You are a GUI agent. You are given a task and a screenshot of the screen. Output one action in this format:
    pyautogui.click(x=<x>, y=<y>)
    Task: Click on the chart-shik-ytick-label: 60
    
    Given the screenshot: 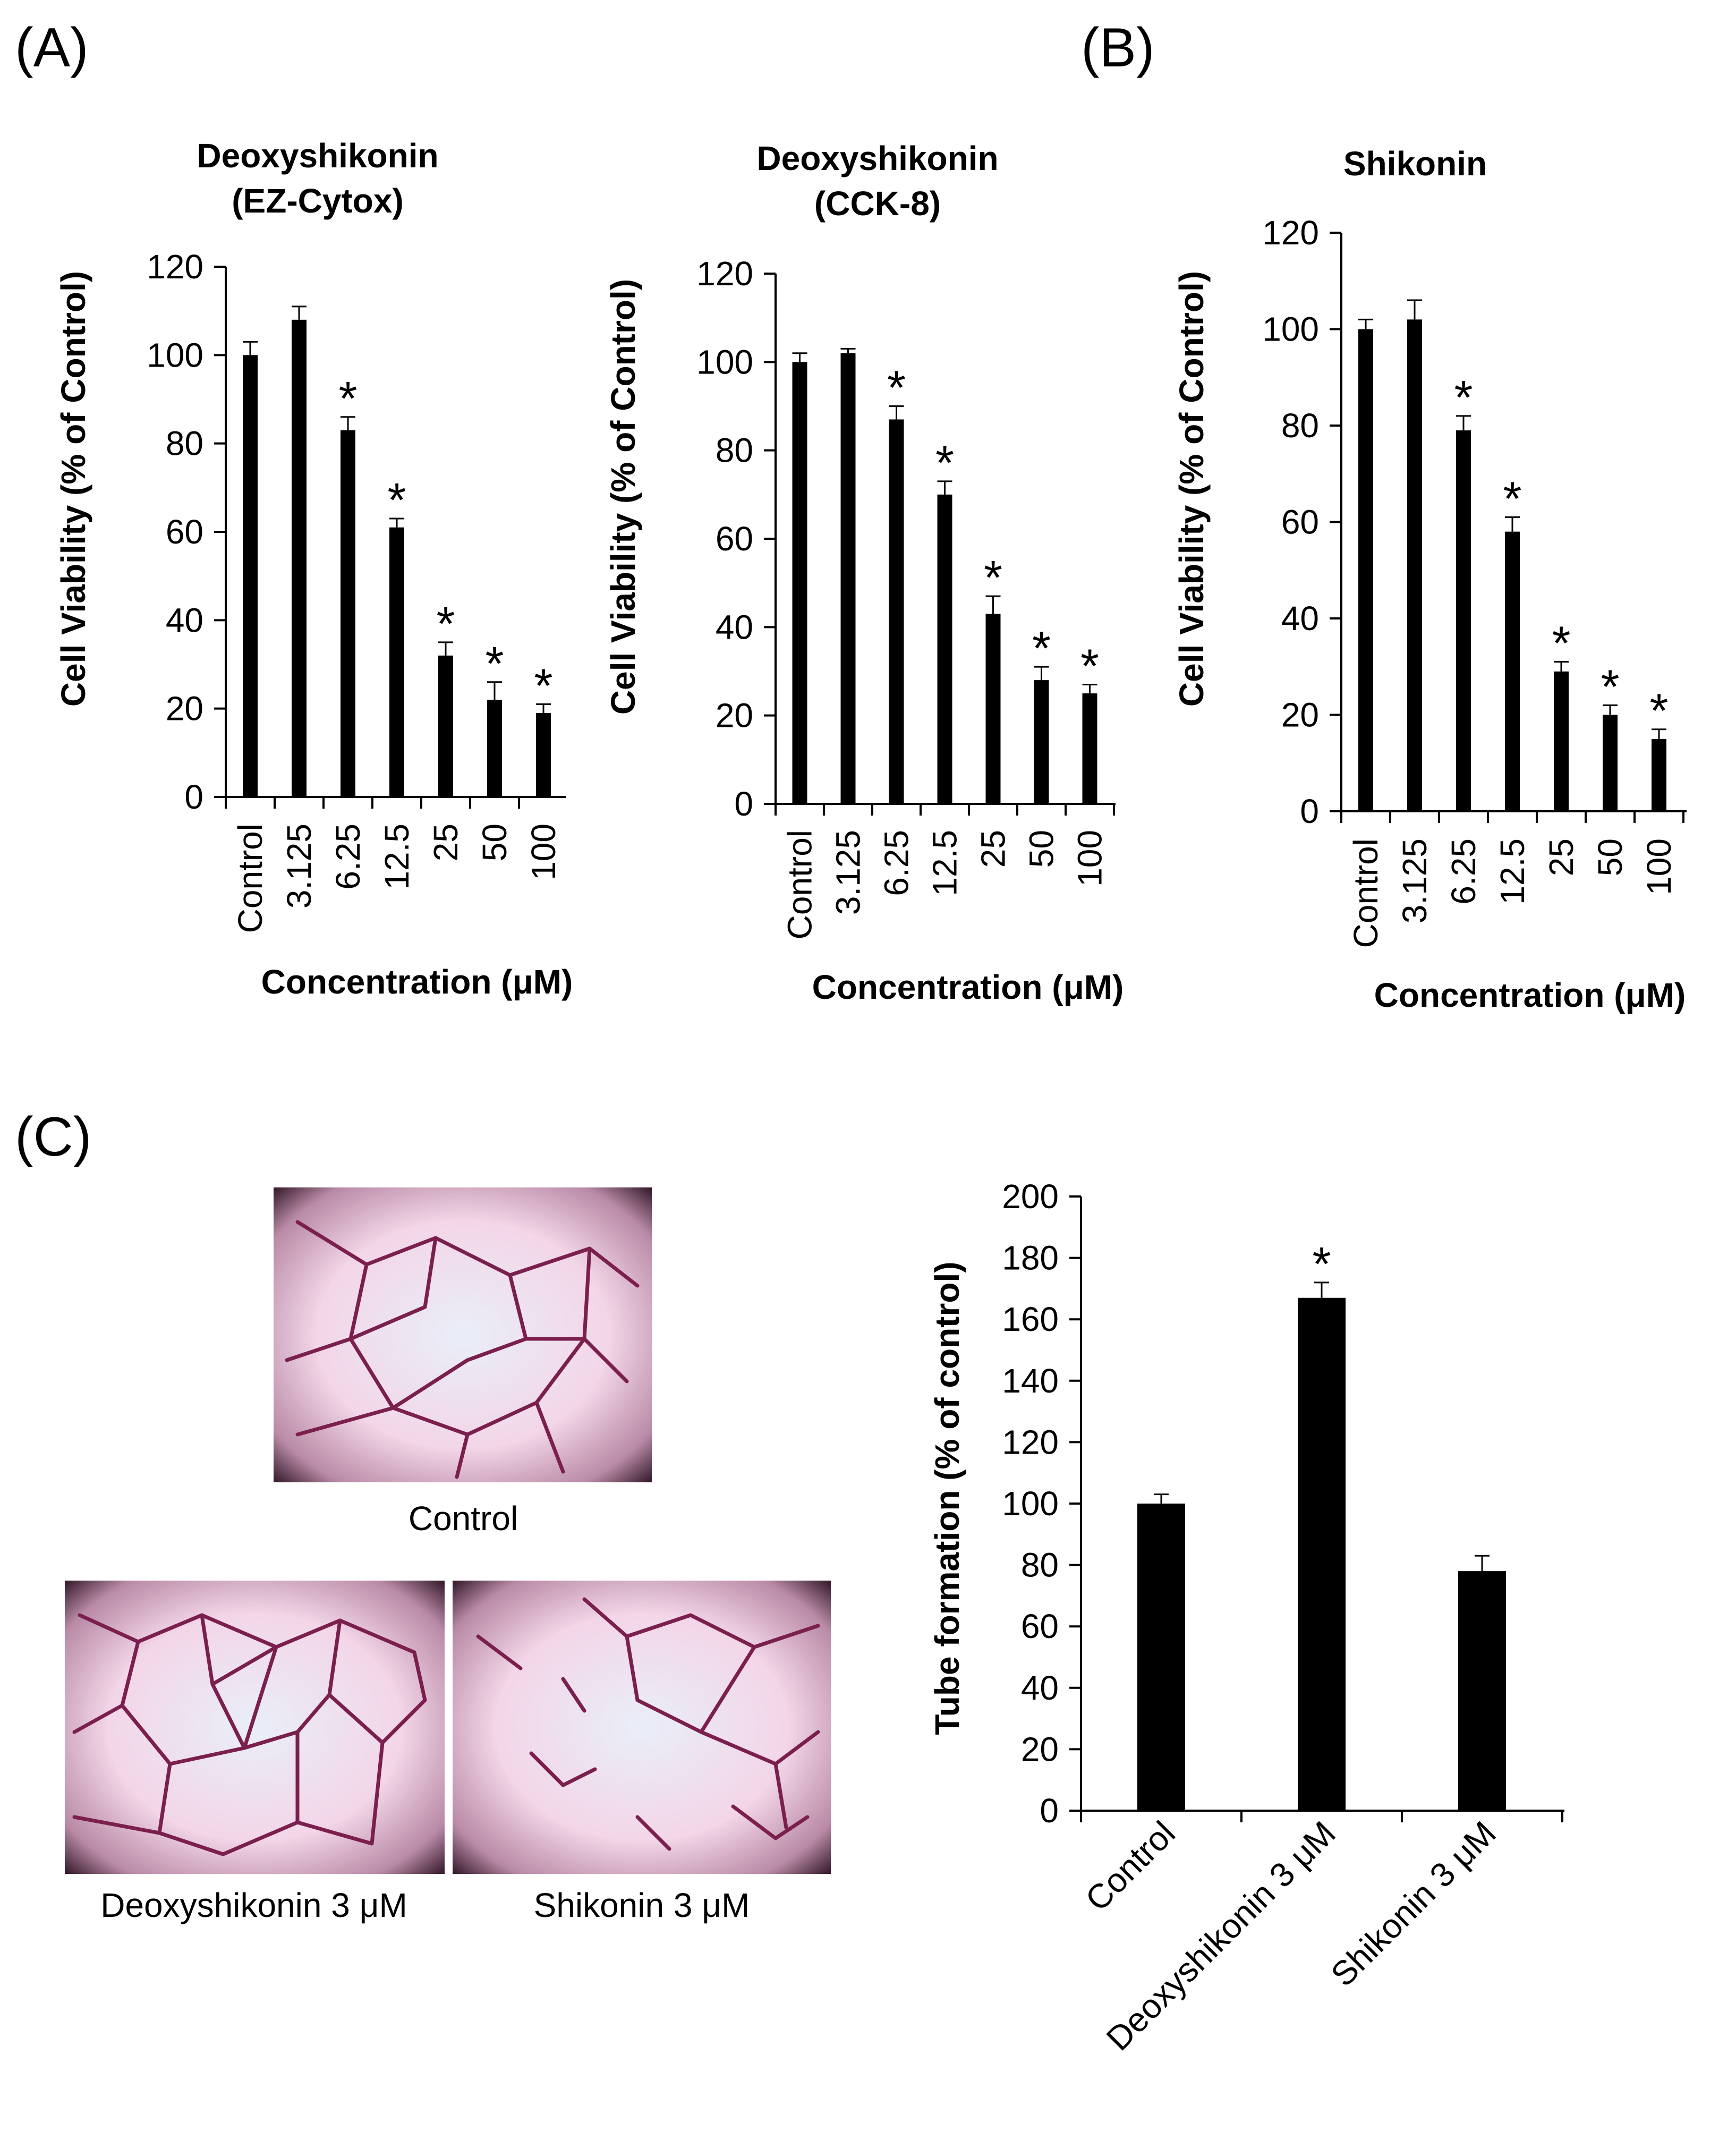 What is the action you would take?
    pyautogui.click(x=1300, y=522)
    